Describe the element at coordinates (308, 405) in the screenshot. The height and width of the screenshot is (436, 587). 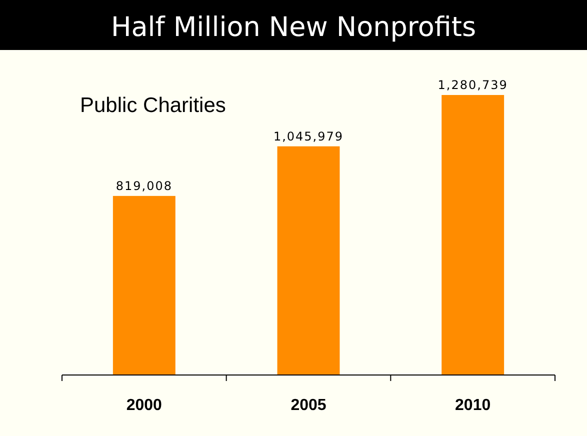
I see `x-tick-label: 2005` at that location.